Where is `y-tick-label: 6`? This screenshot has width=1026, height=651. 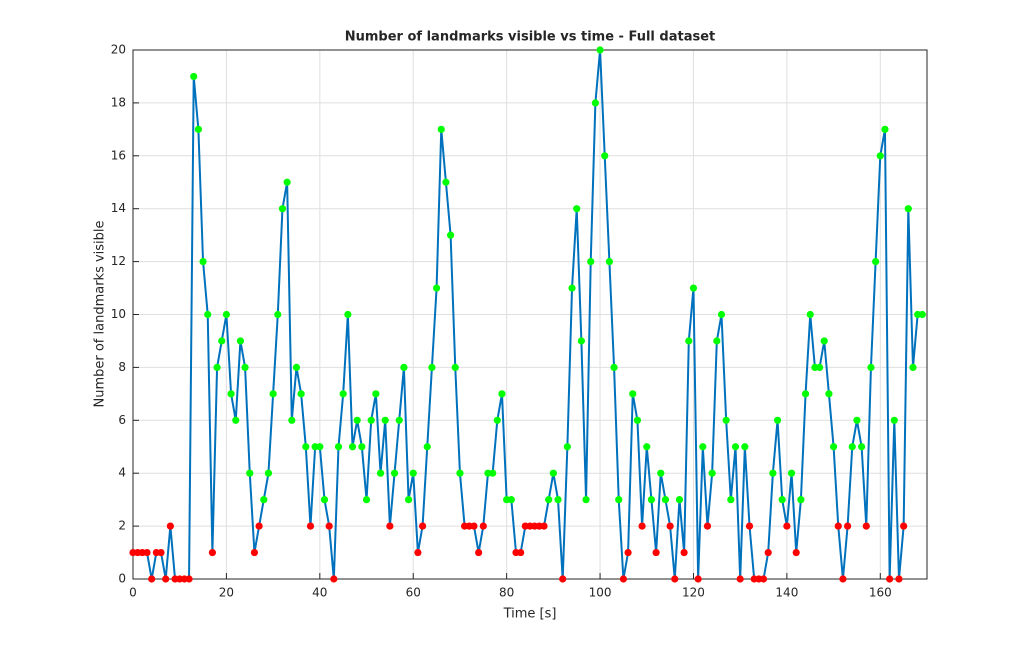 y-tick-label: 6 is located at coordinates (122, 420).